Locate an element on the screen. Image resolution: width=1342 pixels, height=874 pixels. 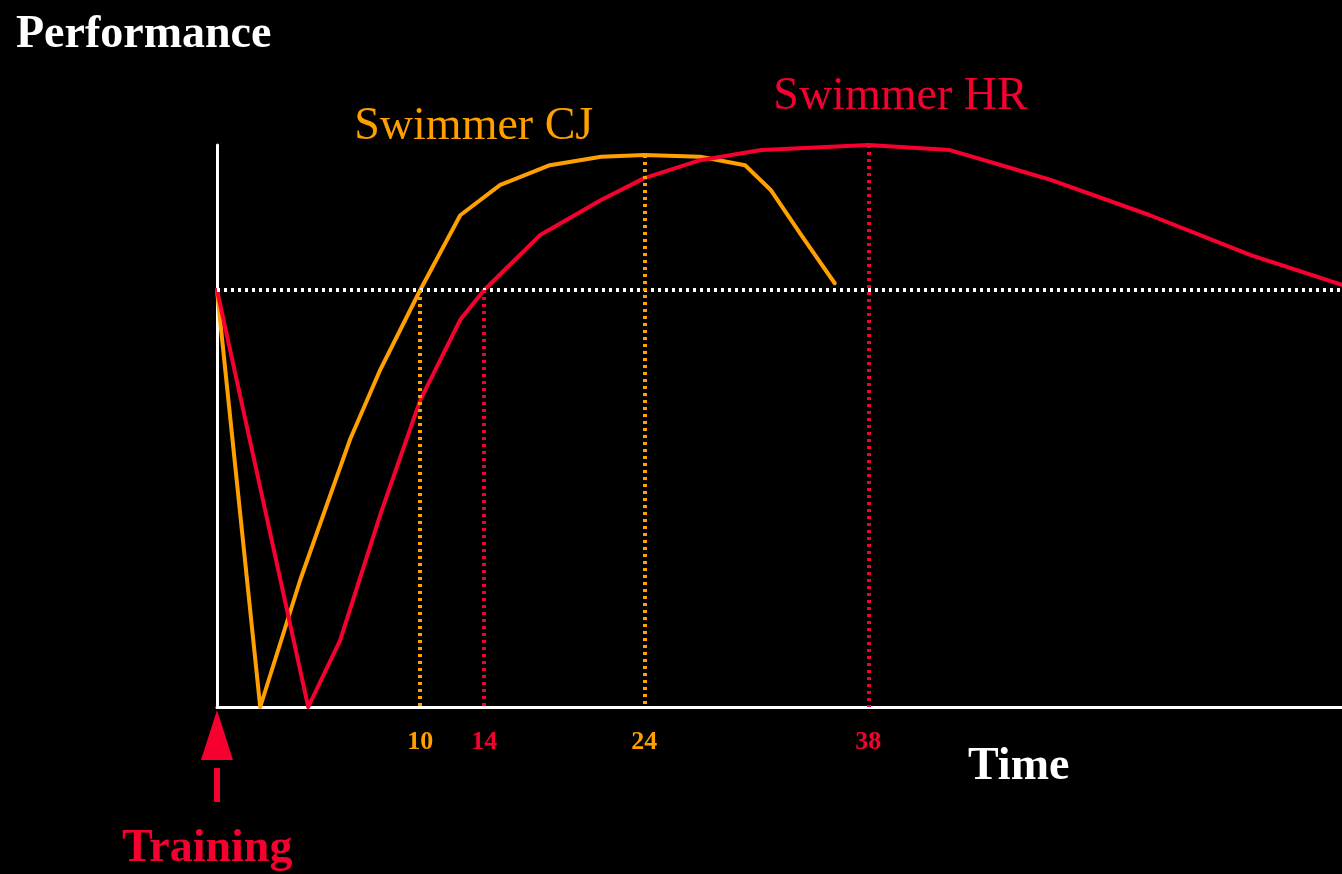
x-tick-label: 38 is located at coordinates (868, 740).